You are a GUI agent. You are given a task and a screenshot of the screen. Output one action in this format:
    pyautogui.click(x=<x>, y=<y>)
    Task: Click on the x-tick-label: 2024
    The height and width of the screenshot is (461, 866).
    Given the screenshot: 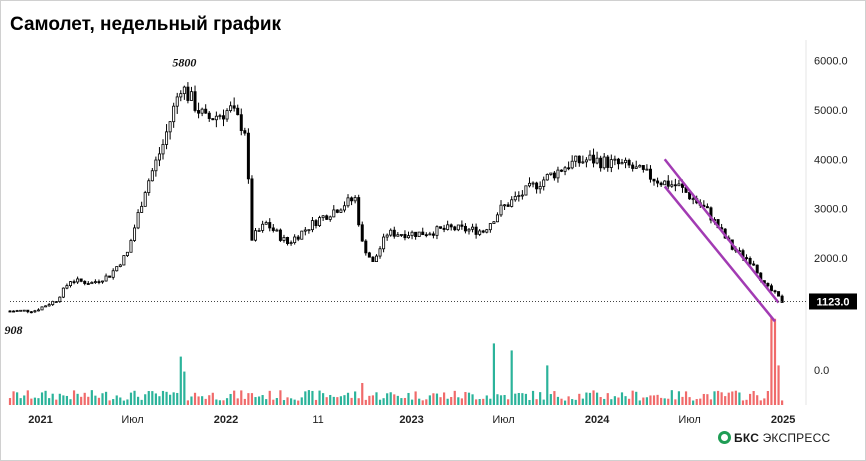 What is the action you would take?
    pyautogui.click(x=597, y=420)
    